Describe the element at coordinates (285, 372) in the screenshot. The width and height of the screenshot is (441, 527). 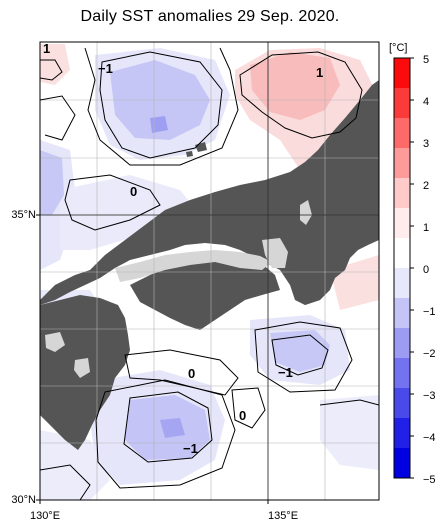
I see `contour-label-neg1-east: −1` at that location.